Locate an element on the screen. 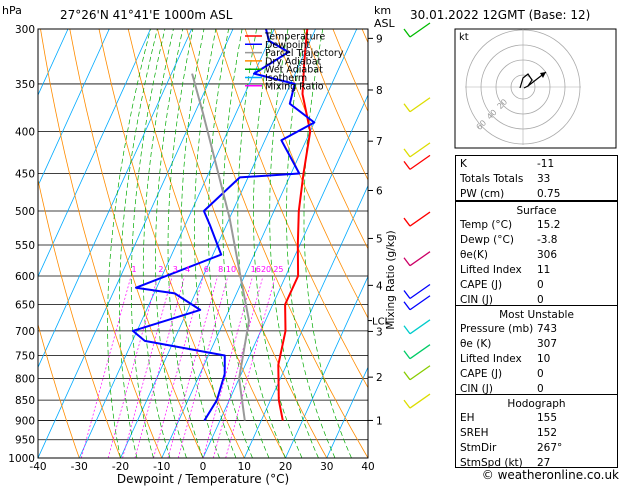  wind-barbs is located at coordinates (417, 215).